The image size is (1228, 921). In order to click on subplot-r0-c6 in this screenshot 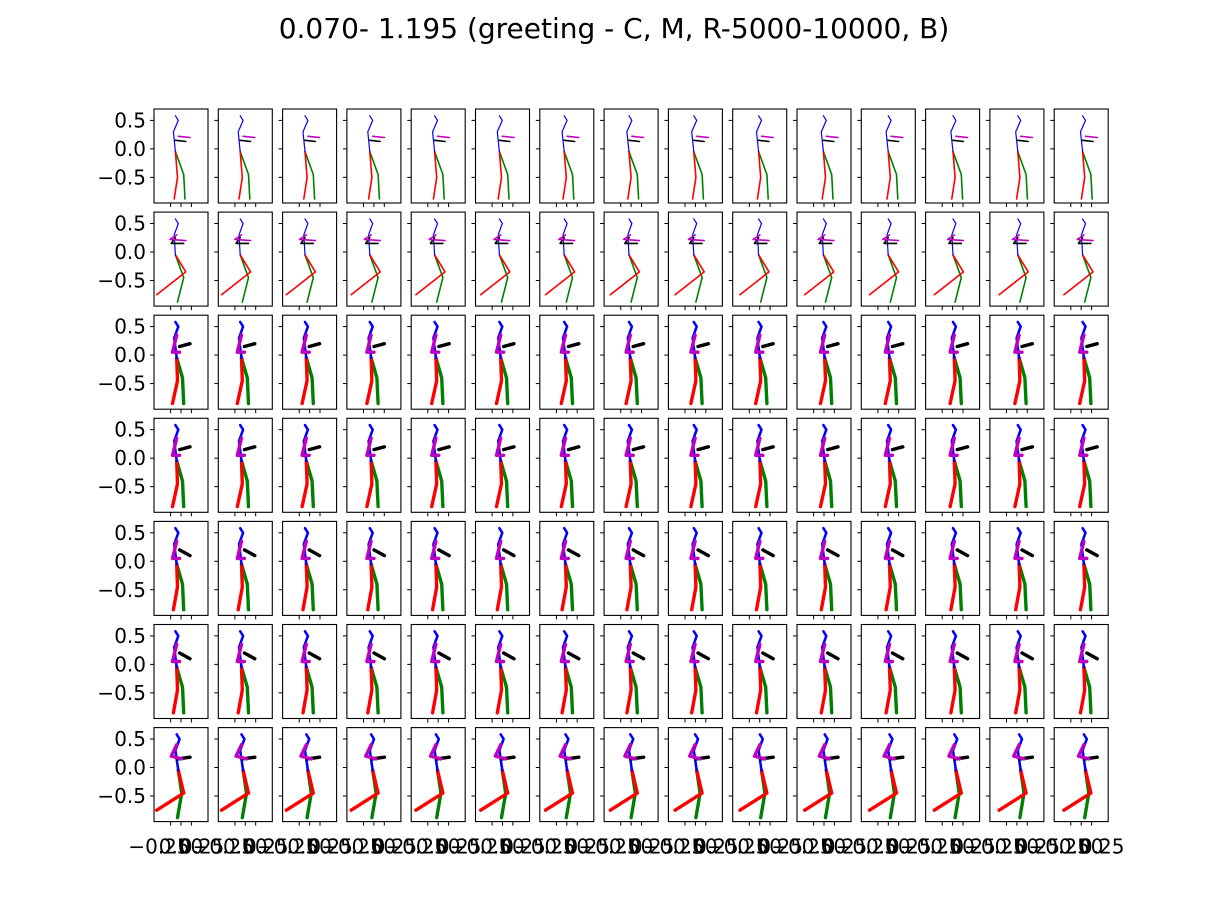, I will do `click(565, 157)`.